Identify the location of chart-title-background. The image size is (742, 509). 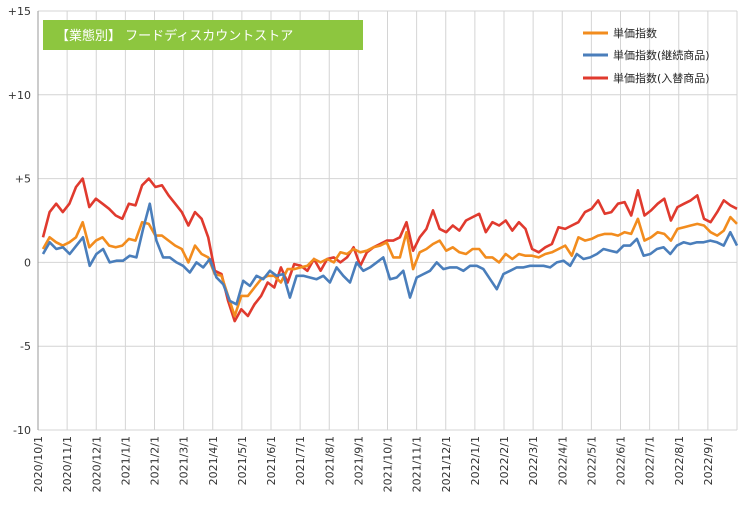
(203, 35).